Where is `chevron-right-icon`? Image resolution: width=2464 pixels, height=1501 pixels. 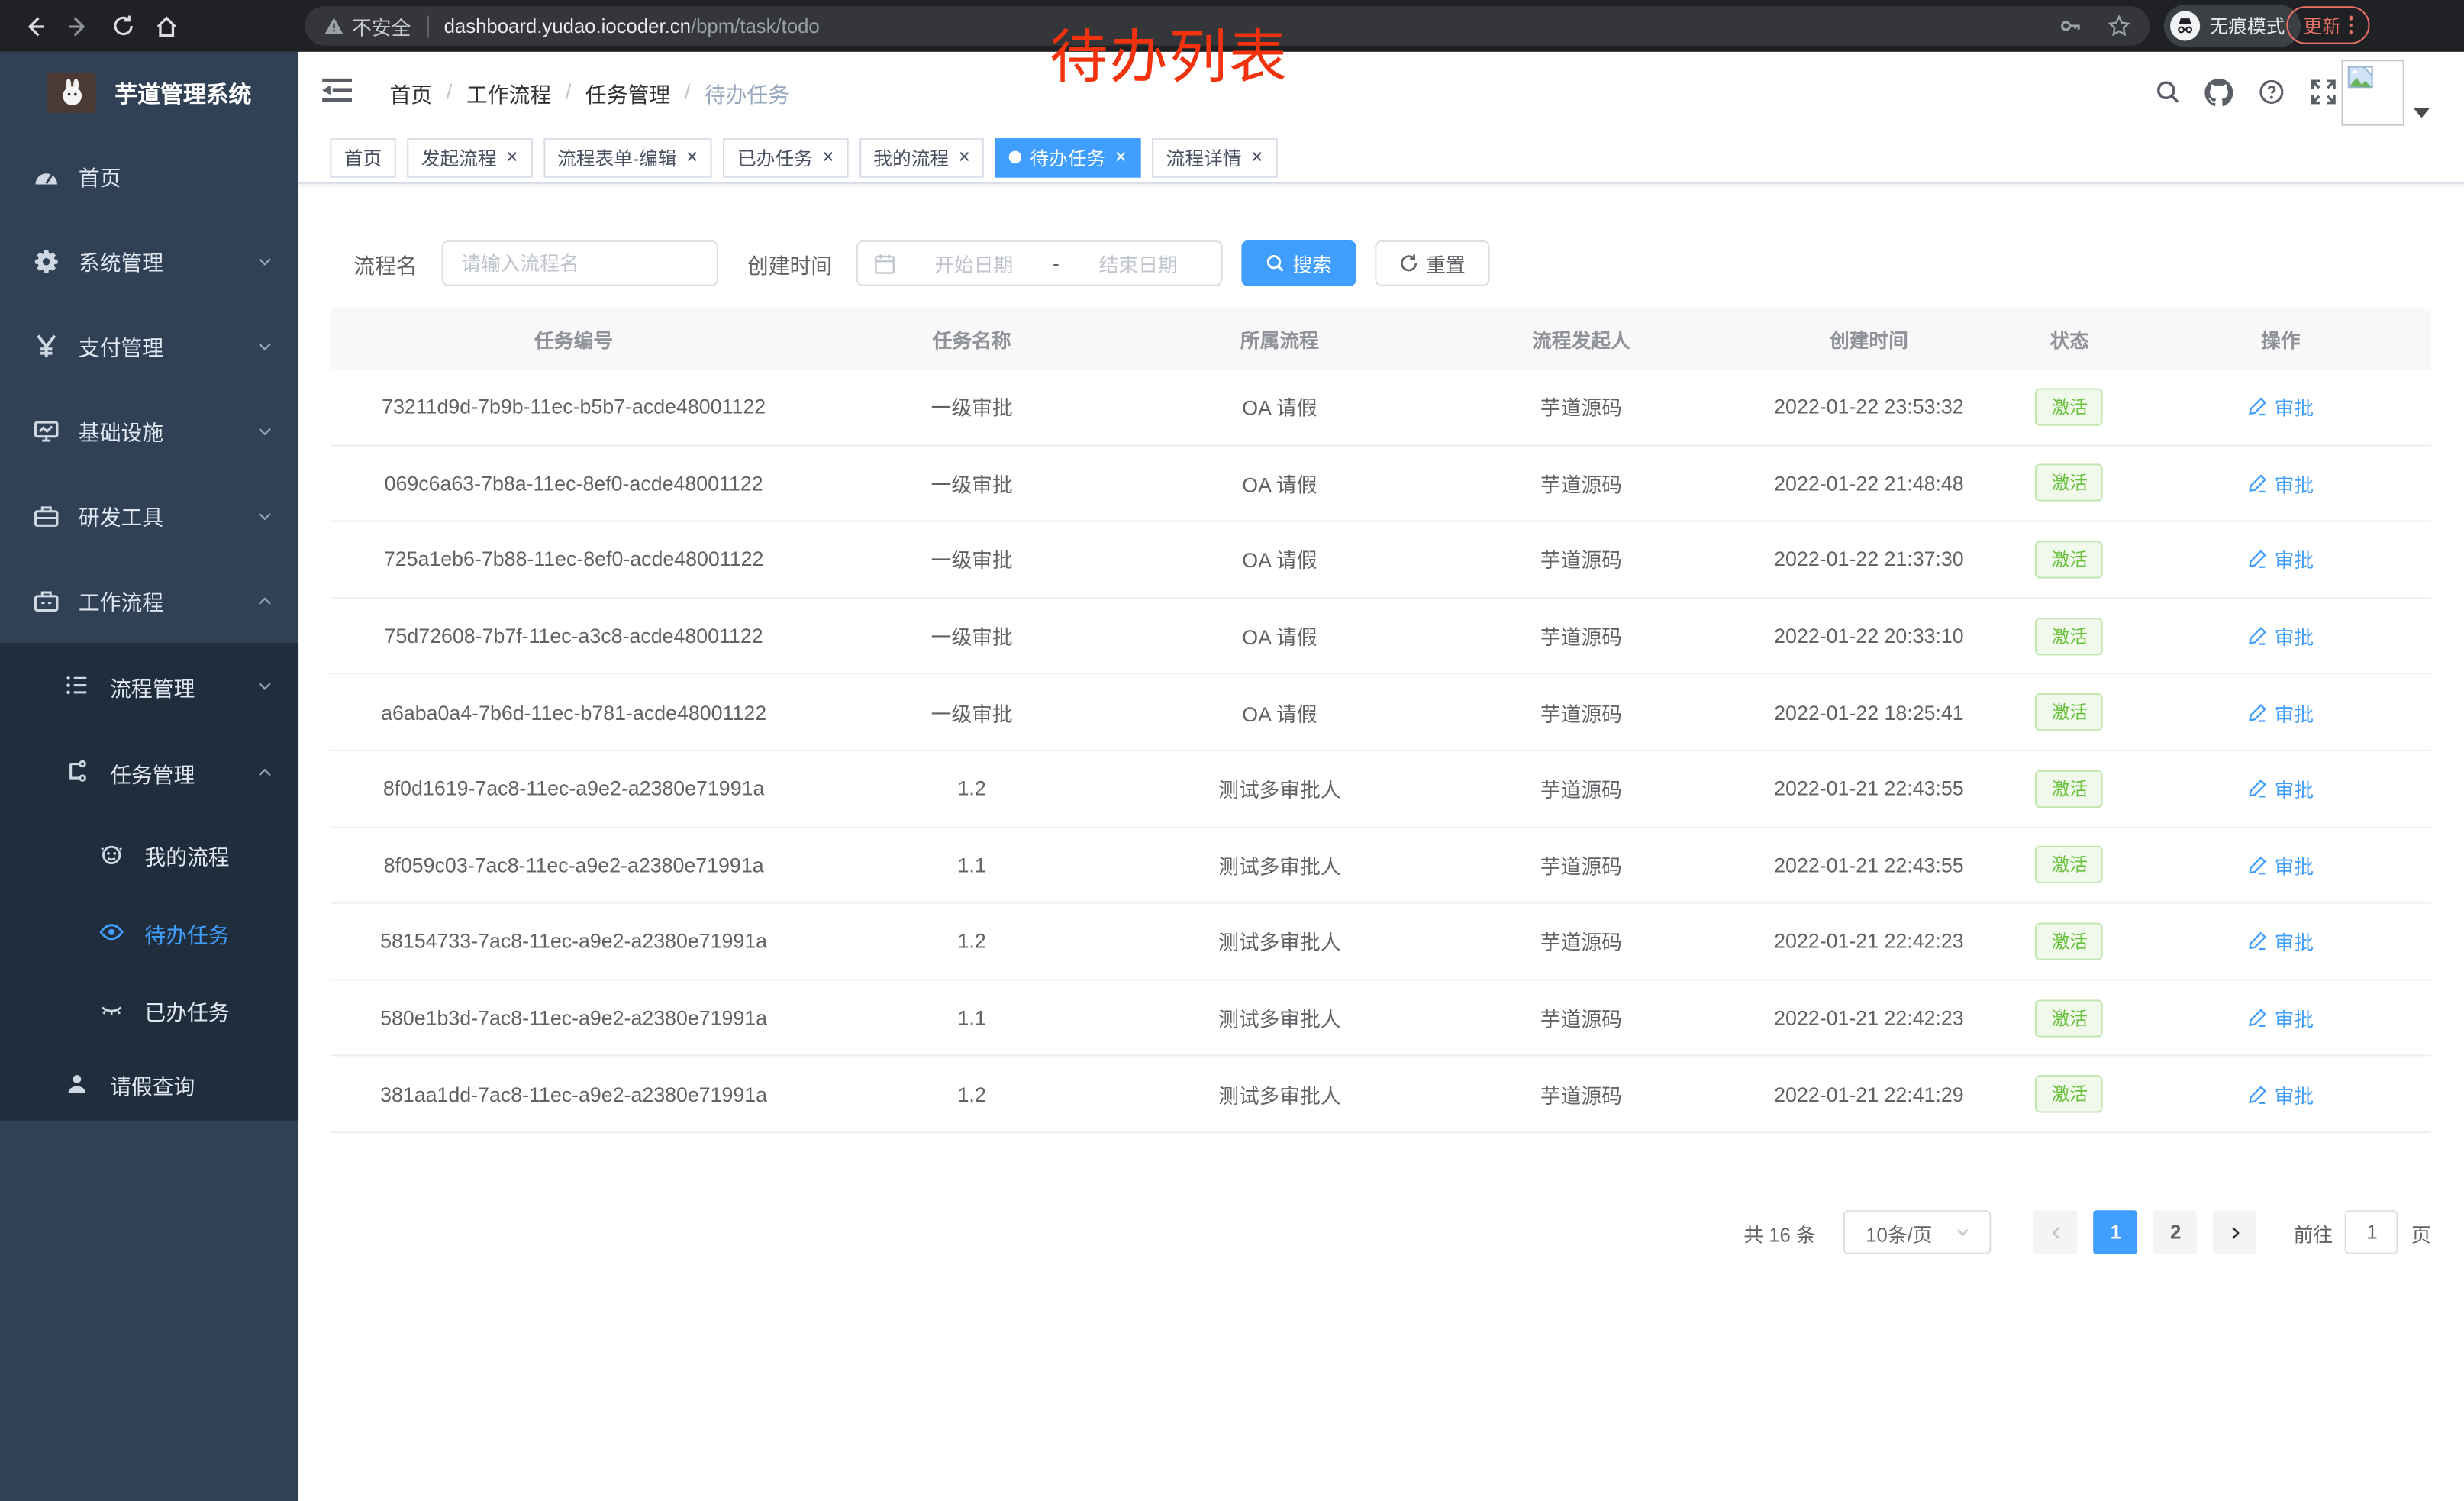 chevron-right-icon is located at coordinates (2236, 1232).